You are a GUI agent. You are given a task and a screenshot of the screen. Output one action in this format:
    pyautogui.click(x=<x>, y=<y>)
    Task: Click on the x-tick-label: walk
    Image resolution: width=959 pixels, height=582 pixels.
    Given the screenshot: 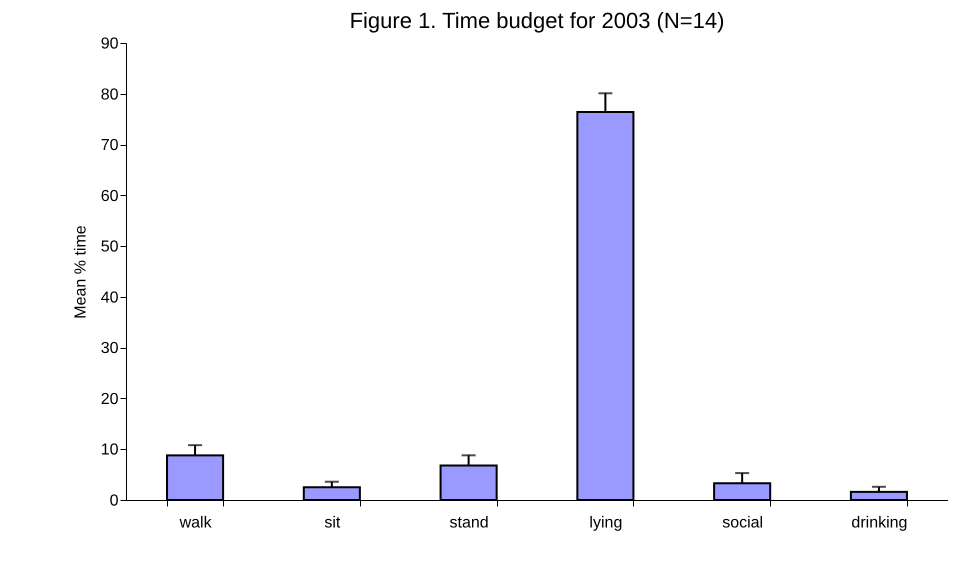 What is the action you would take?
    pyautogui.click(x=195, y=523)
    